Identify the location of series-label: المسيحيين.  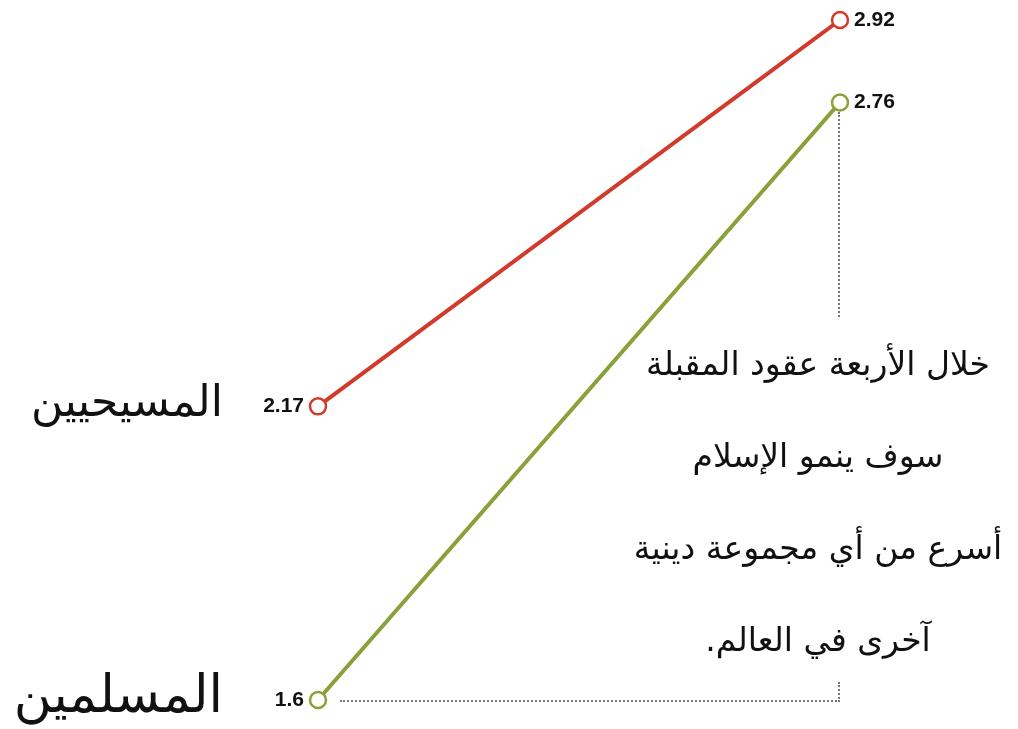
(126, 400).